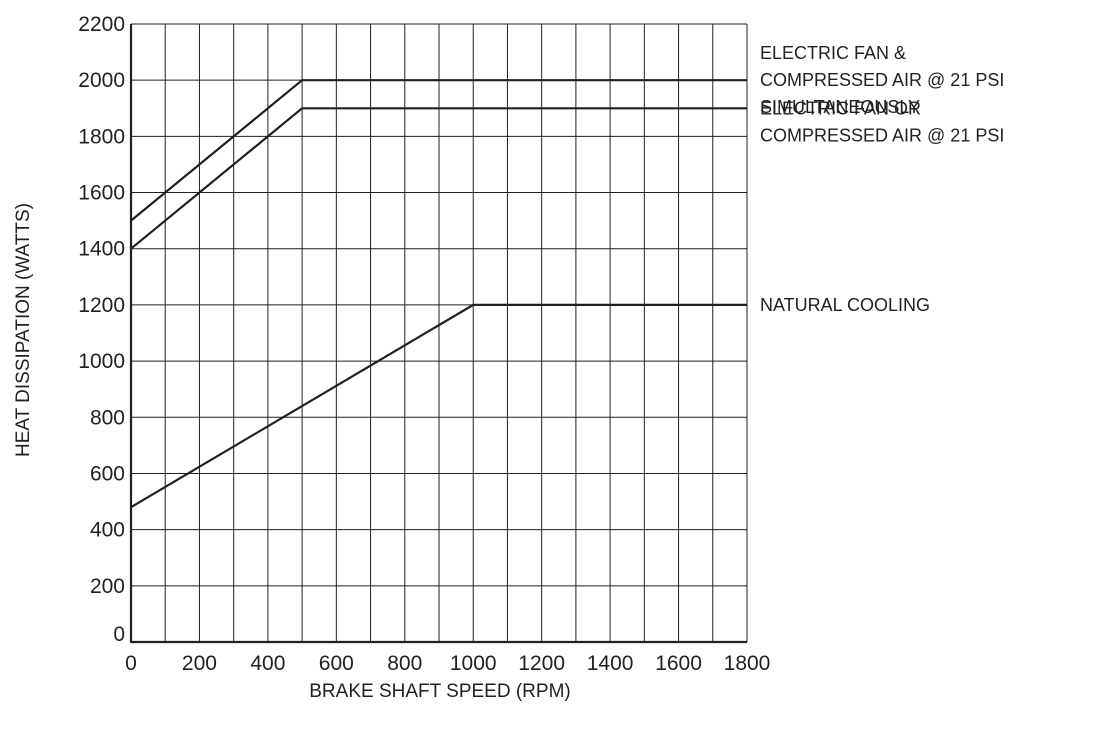 The height and width of the screenshot is (730, 1097). Describe the element at coordinates (101, 305) in the screenshot. I see `y-tick-label: 1200` at that location.